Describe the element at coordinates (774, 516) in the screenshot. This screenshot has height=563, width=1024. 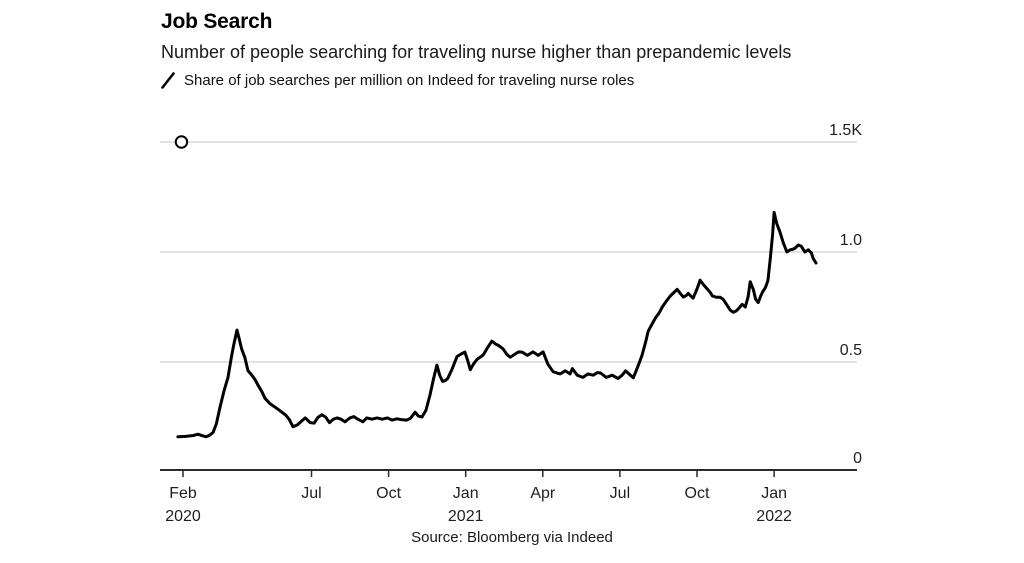
I see `x-axis-year-label-2022: 2022` at that location.